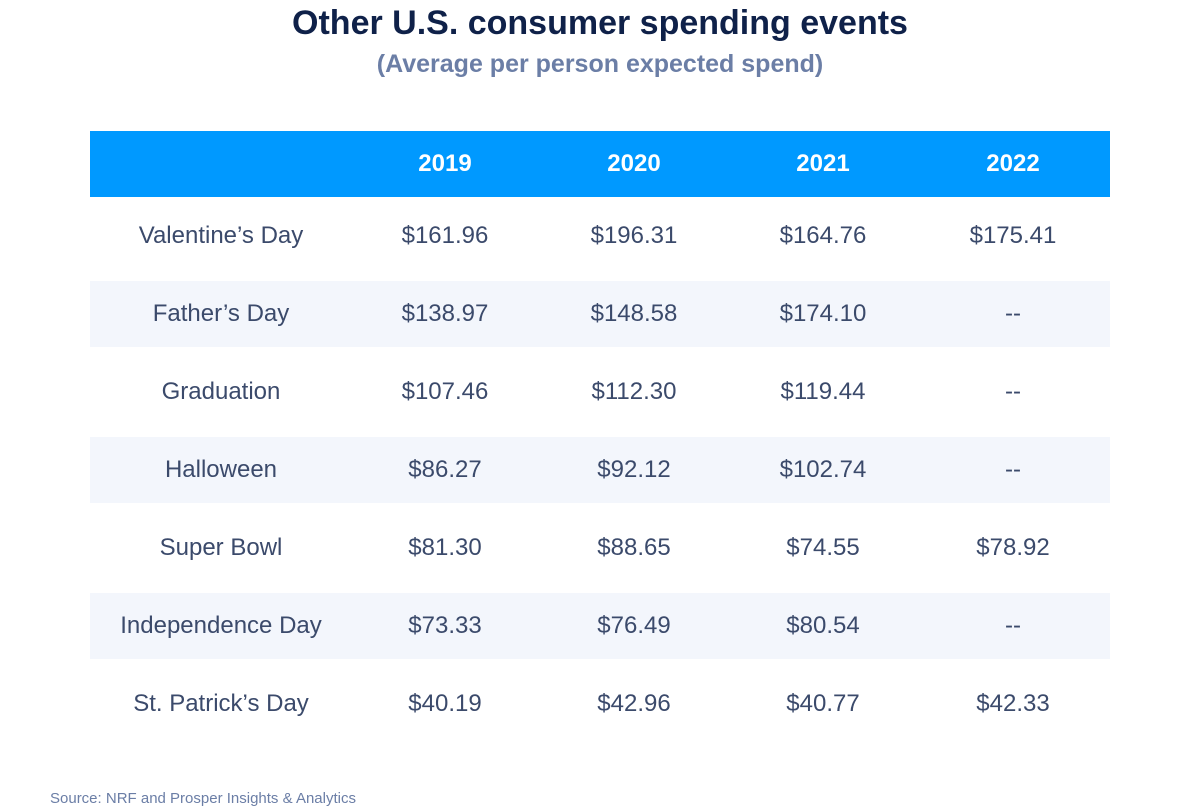 Image resolution: width=1200 pixels, height=812 pixels. What do you see at coordinates (823, 625) in the screenshot?
I see `value-cell: $80.54` at bounding box center [823, 625].